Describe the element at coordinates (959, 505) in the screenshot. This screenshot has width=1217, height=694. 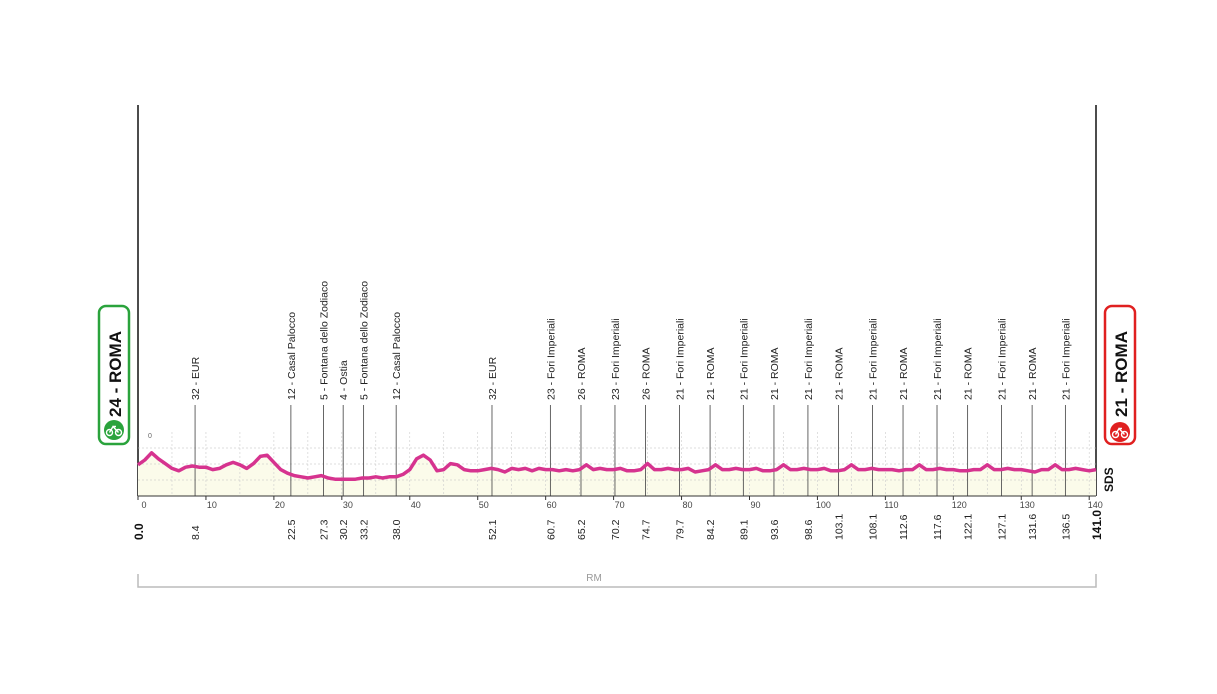
I see `x-tick-label: 120` at that location.